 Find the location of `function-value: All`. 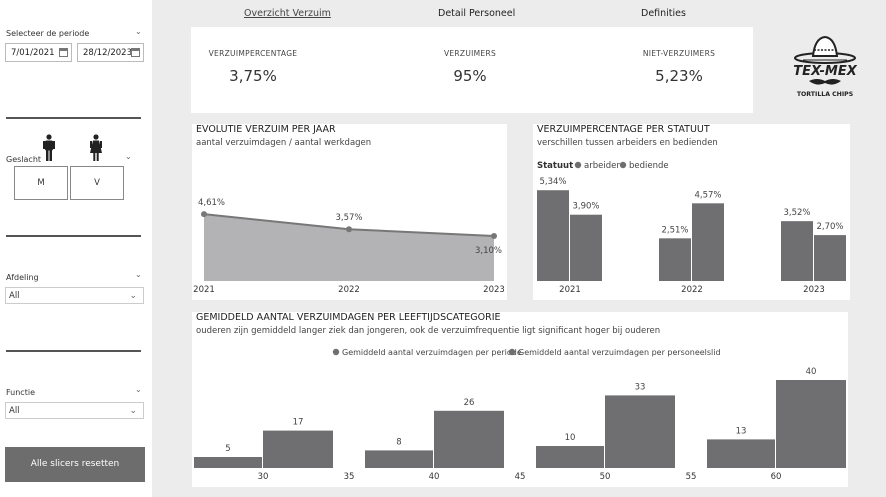

function-value: All is located at coordinates (14, 411).